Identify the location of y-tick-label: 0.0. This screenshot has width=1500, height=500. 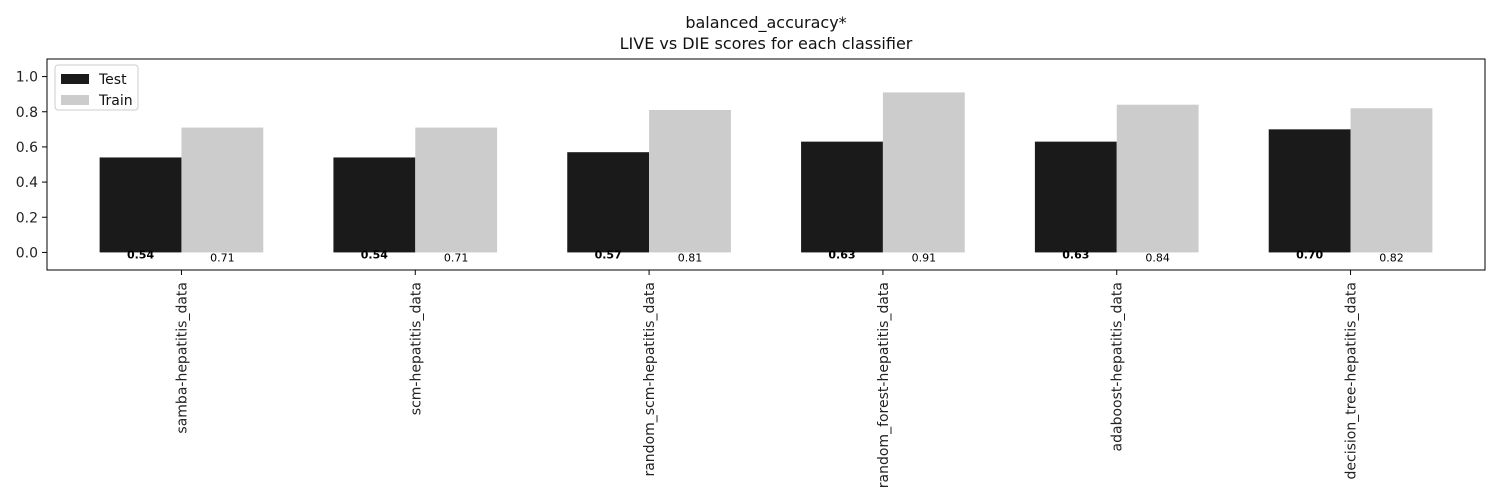
(27, 253).